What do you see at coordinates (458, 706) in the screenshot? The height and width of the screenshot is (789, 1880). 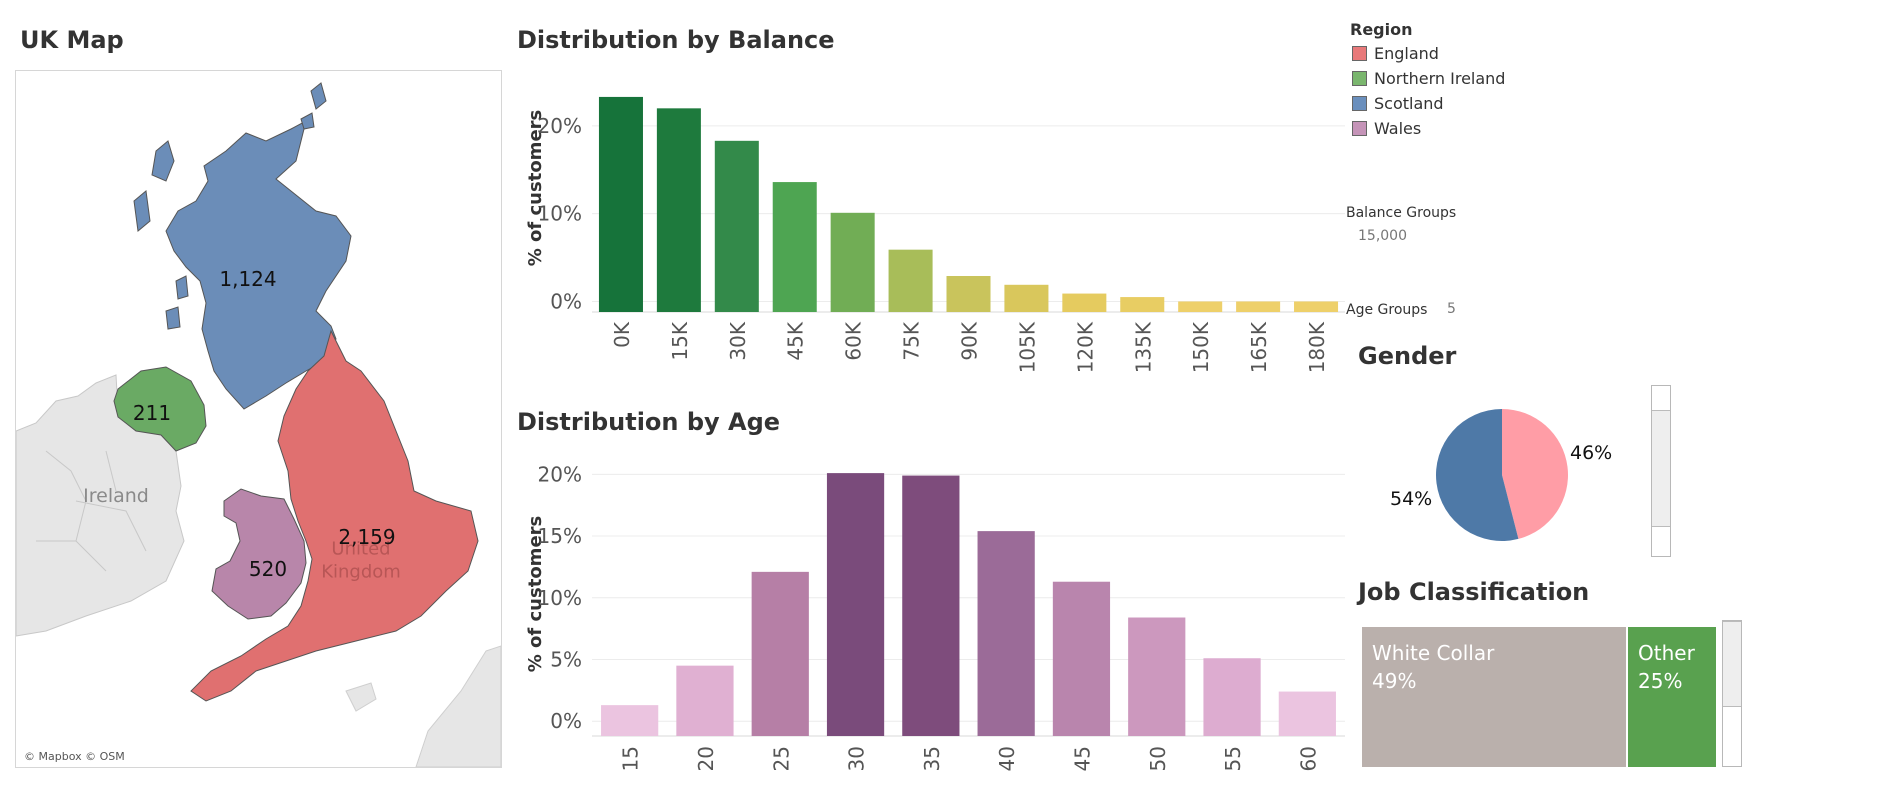 I see `map-europe` at bounding box center [458, 706].